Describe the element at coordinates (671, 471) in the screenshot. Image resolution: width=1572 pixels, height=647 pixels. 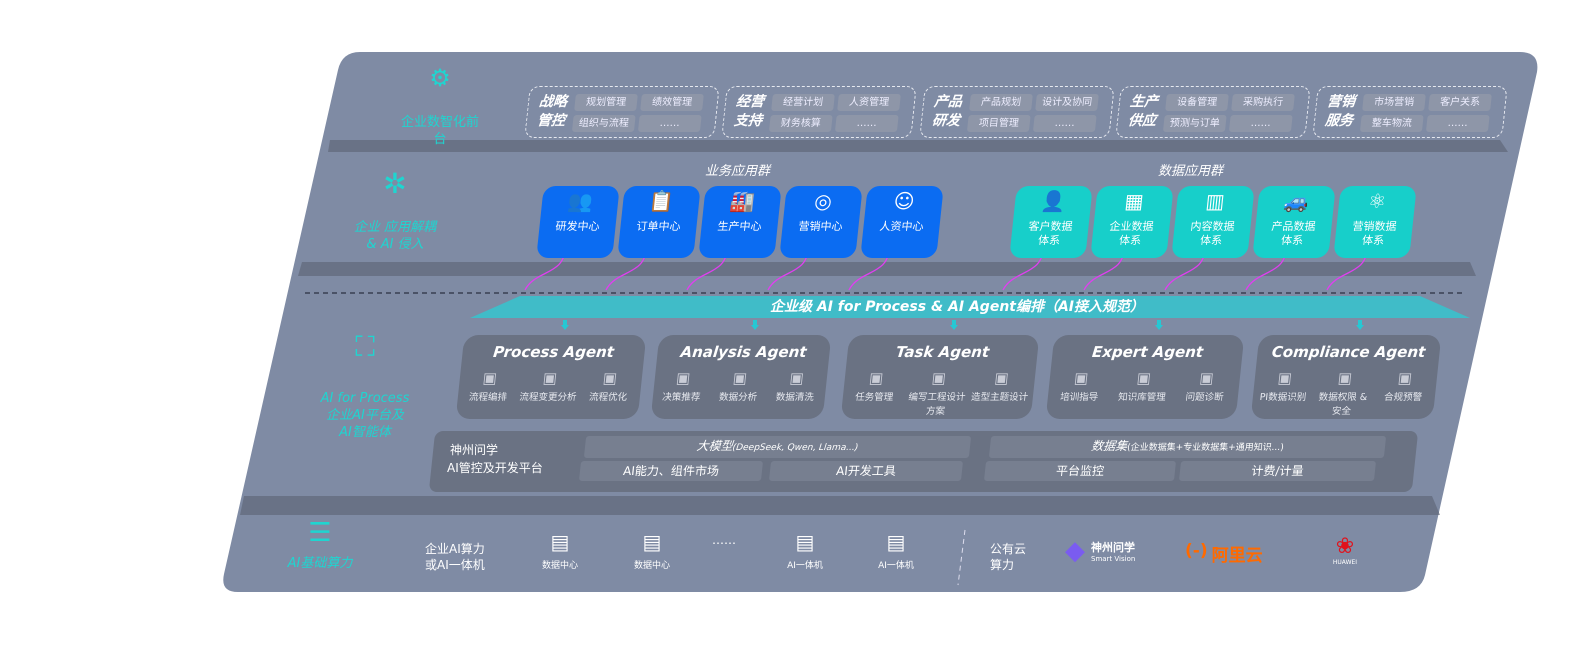
I see `market-bar: AI能力、组件市场` at that location.